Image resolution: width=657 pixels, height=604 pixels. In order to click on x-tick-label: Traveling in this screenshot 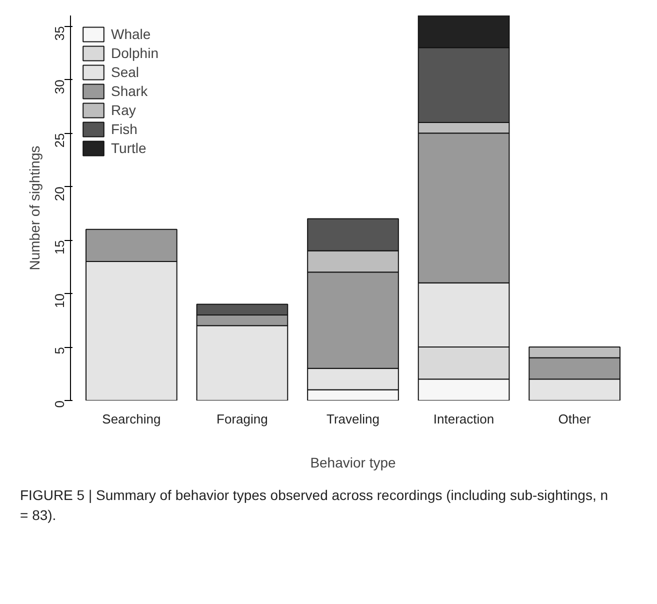, I will do `click(353, 419)`.